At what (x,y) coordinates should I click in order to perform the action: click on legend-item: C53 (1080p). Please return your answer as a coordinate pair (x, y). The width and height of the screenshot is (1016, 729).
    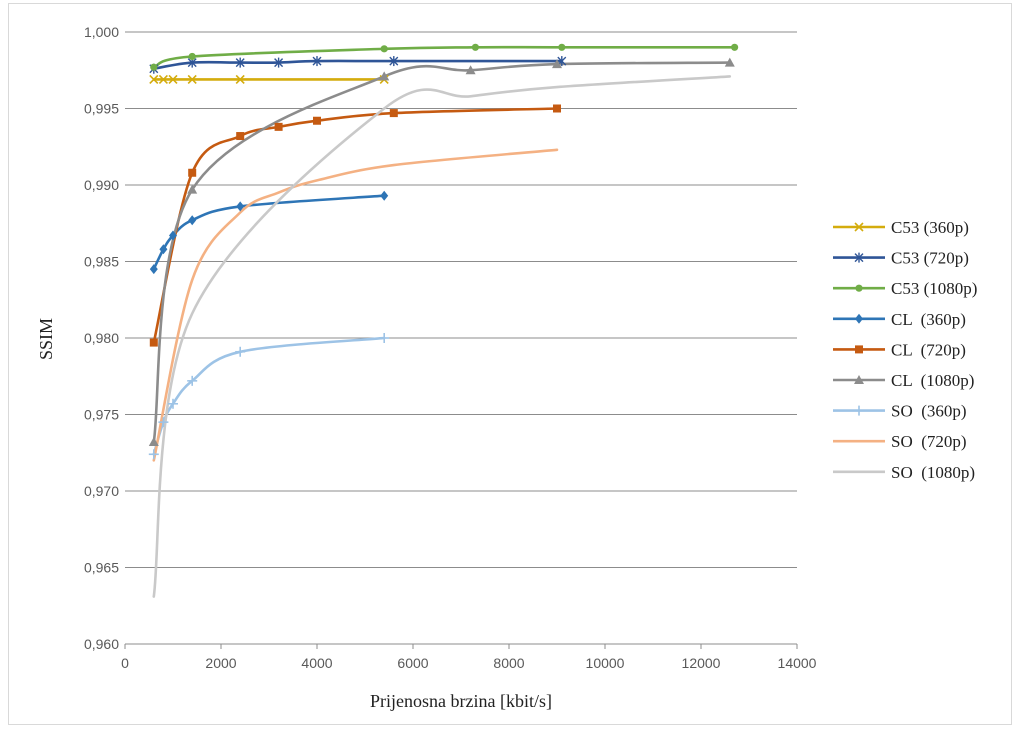
    Looking at the image, I should click on (905, 288).